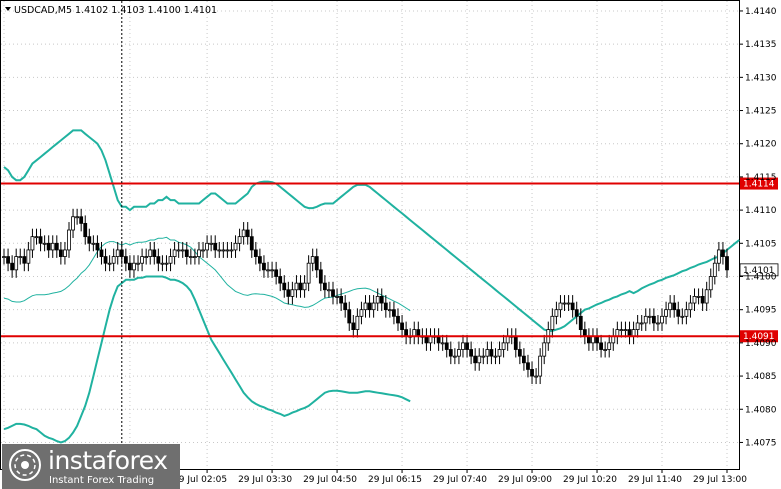 This screenshot has height=489, width=781. I want to click on y-tick-label: 1.4100, so click(761, 277).